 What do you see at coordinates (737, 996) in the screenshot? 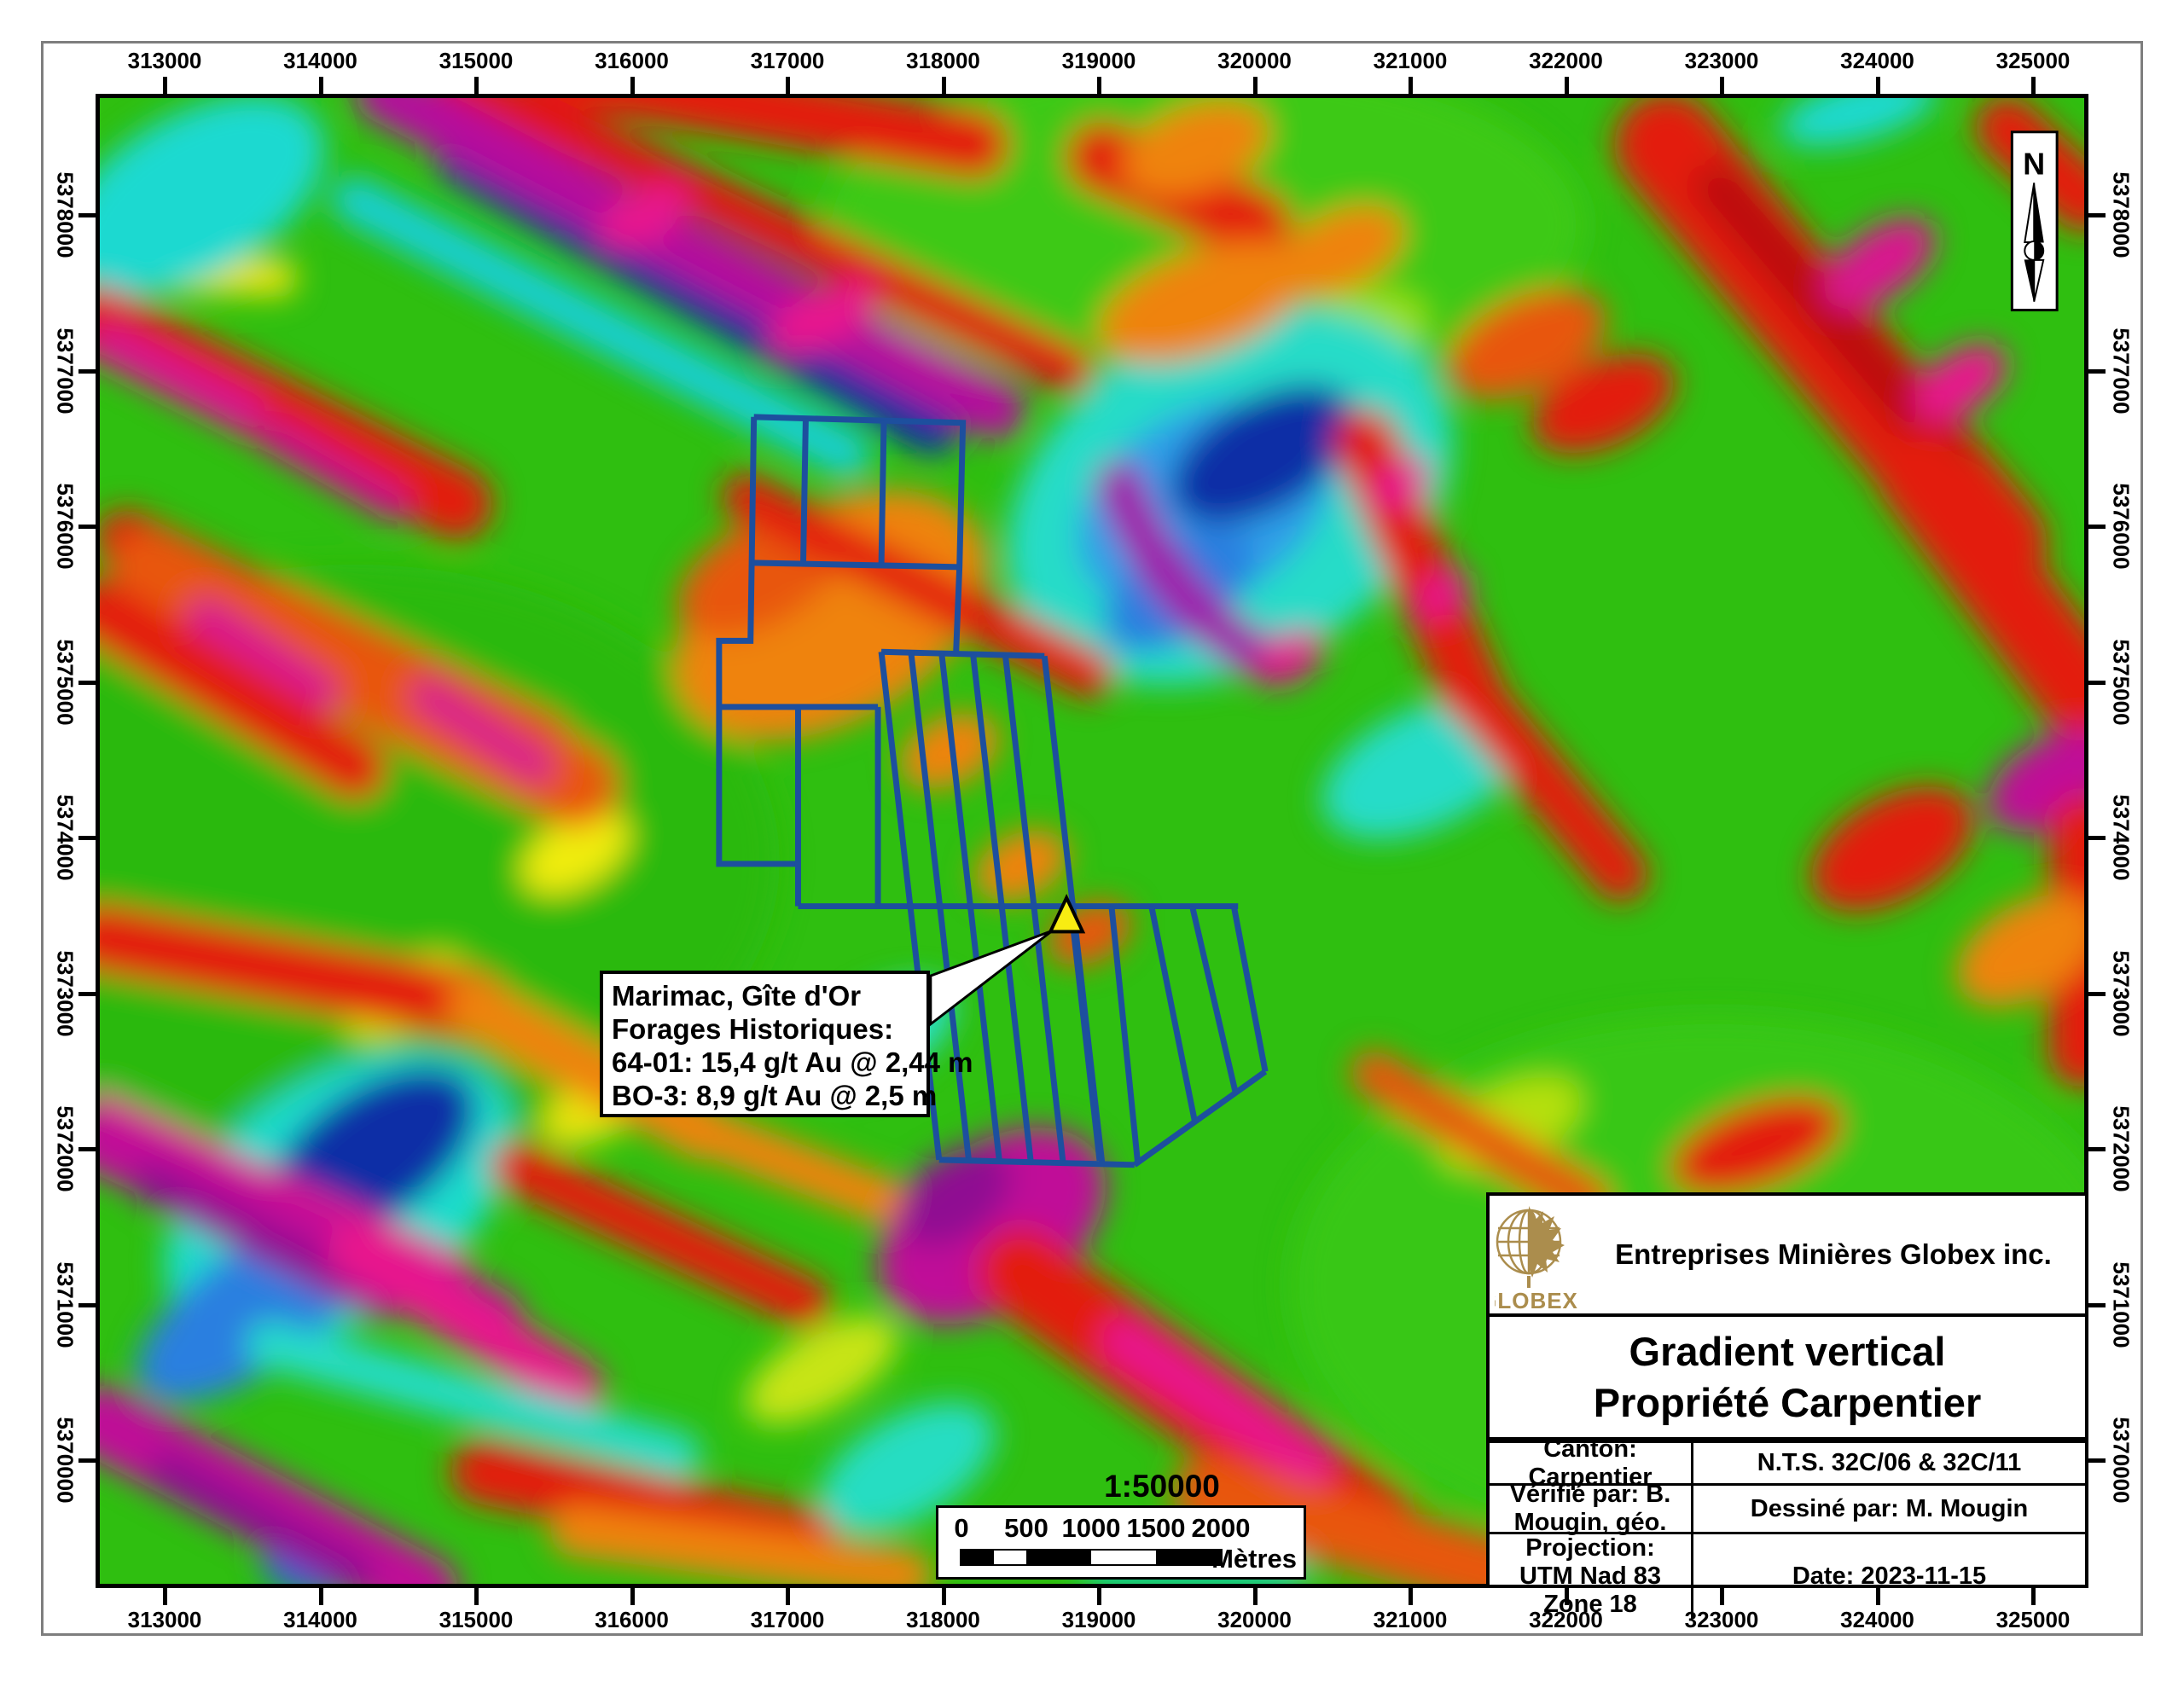
I see `callout-line: Marimac, Gîte d'Or` at bounding box center [737, 996].